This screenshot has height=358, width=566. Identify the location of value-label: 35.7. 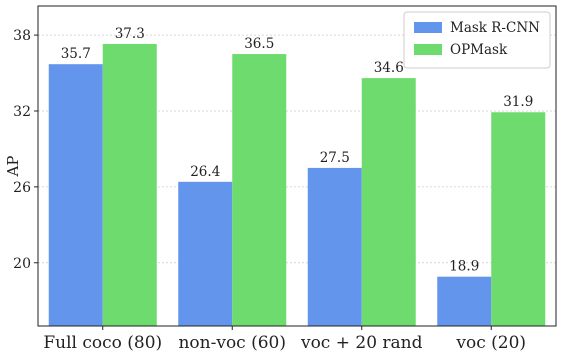
(76, 54).